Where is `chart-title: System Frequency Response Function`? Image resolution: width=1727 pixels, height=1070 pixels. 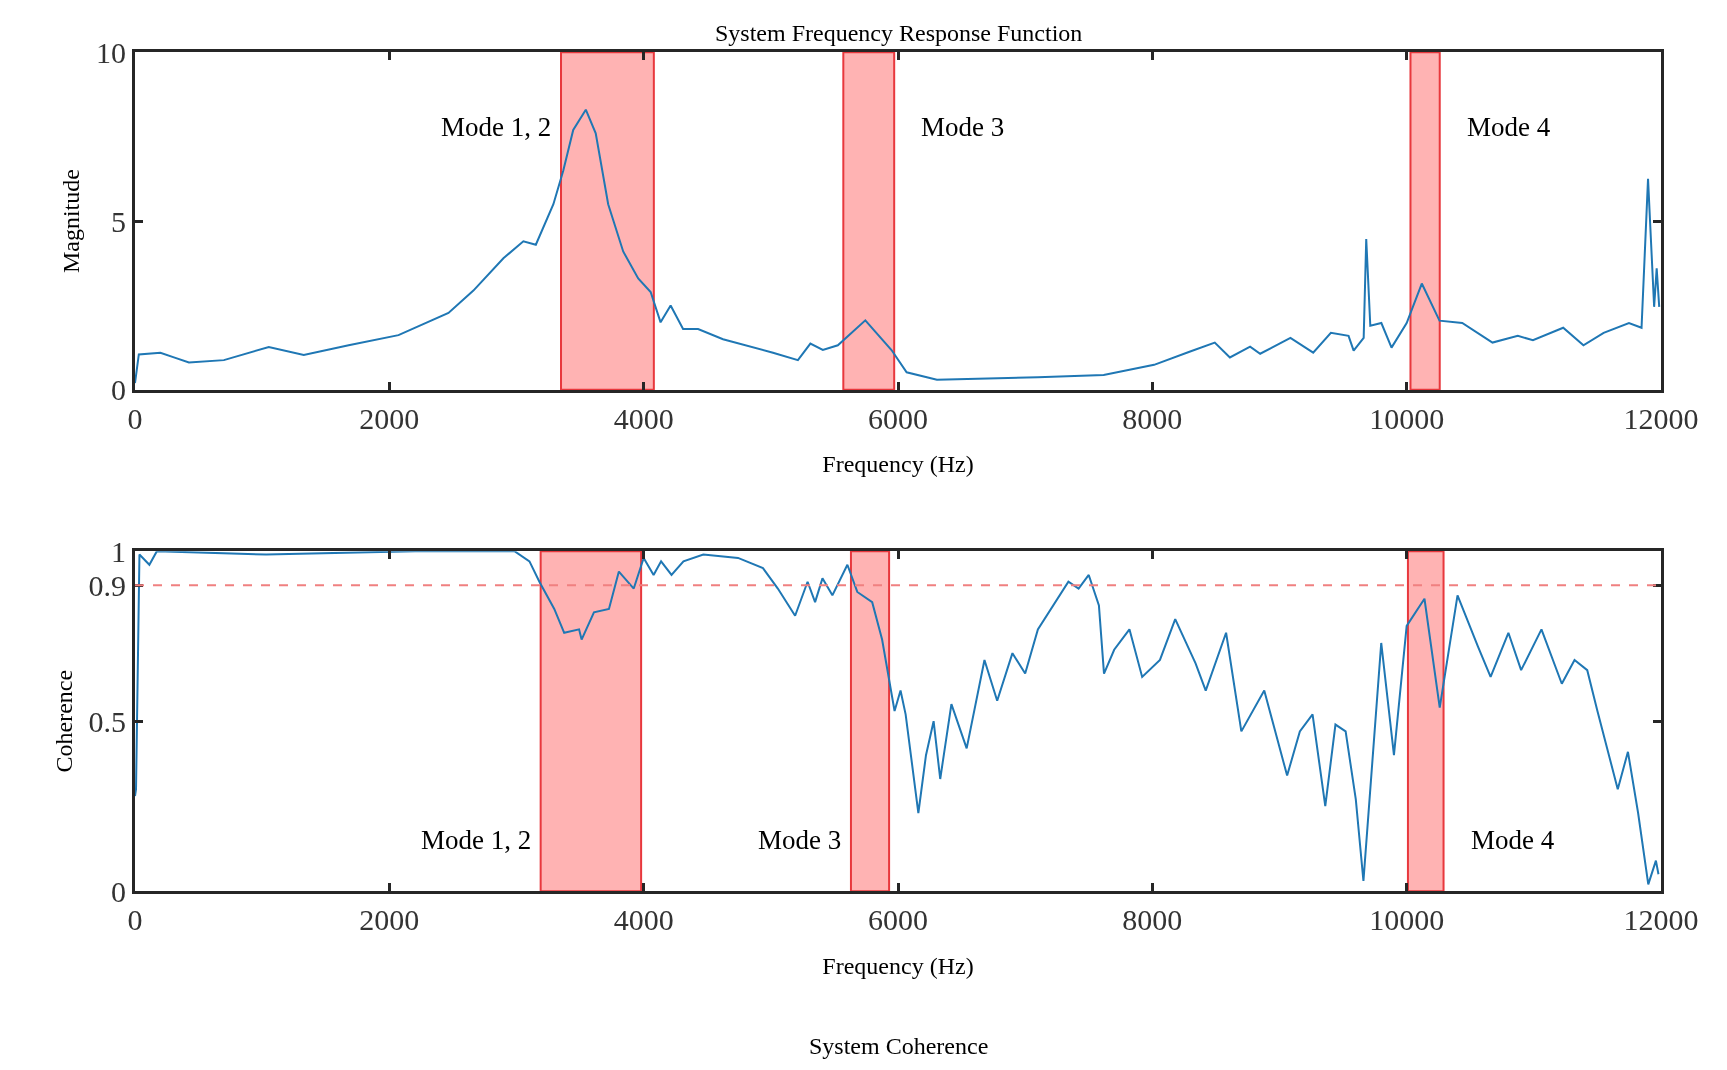 chart-title: System Frequency Response Function is located at coordinates (899, 33).